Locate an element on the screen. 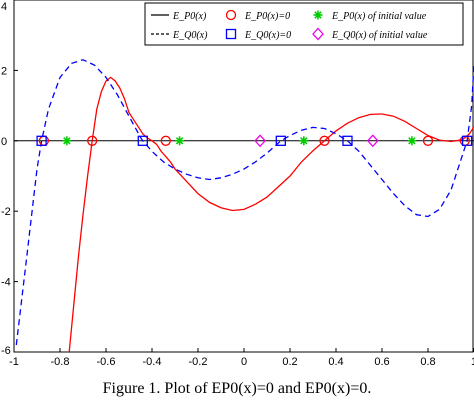 The image size is (474, 408). legend-item: E_Q0(x) of initial value is located at coordinates (370, 34).